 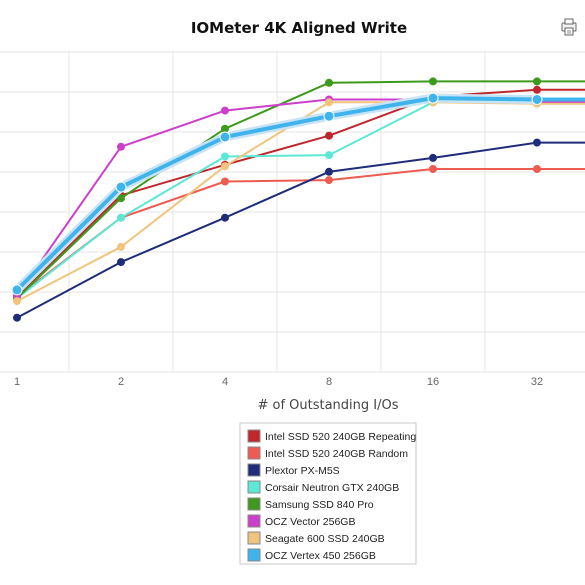 I want to click on legend-box, so click(x=328, y=493).